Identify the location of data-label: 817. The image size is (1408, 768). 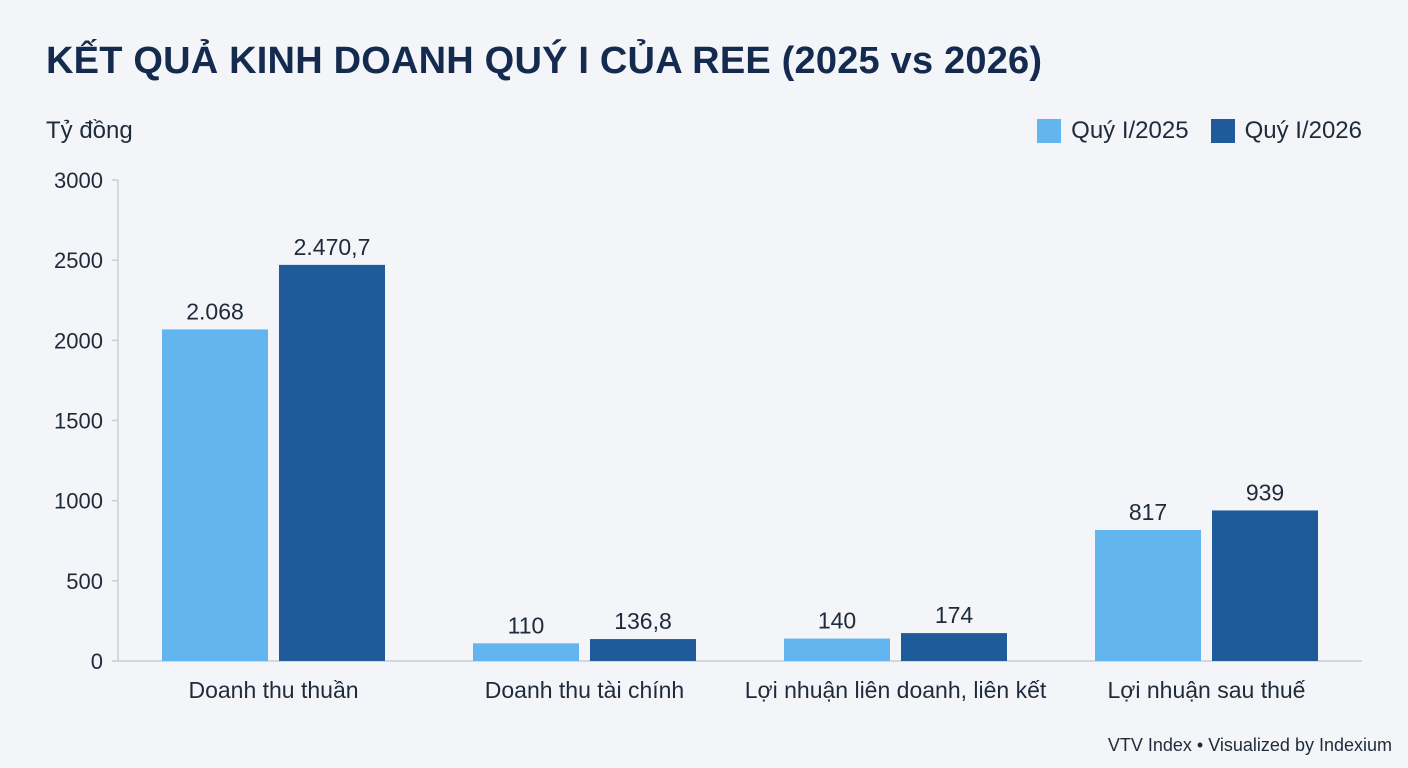
(1148, 512).